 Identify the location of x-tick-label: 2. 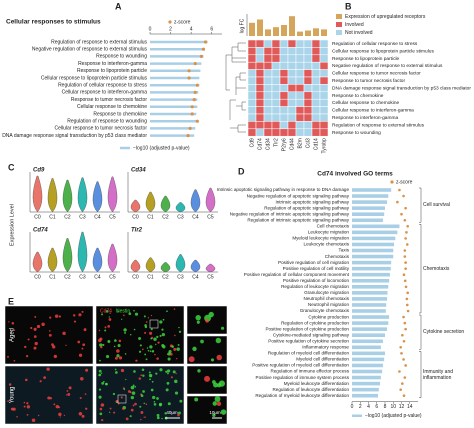
(170, 29).